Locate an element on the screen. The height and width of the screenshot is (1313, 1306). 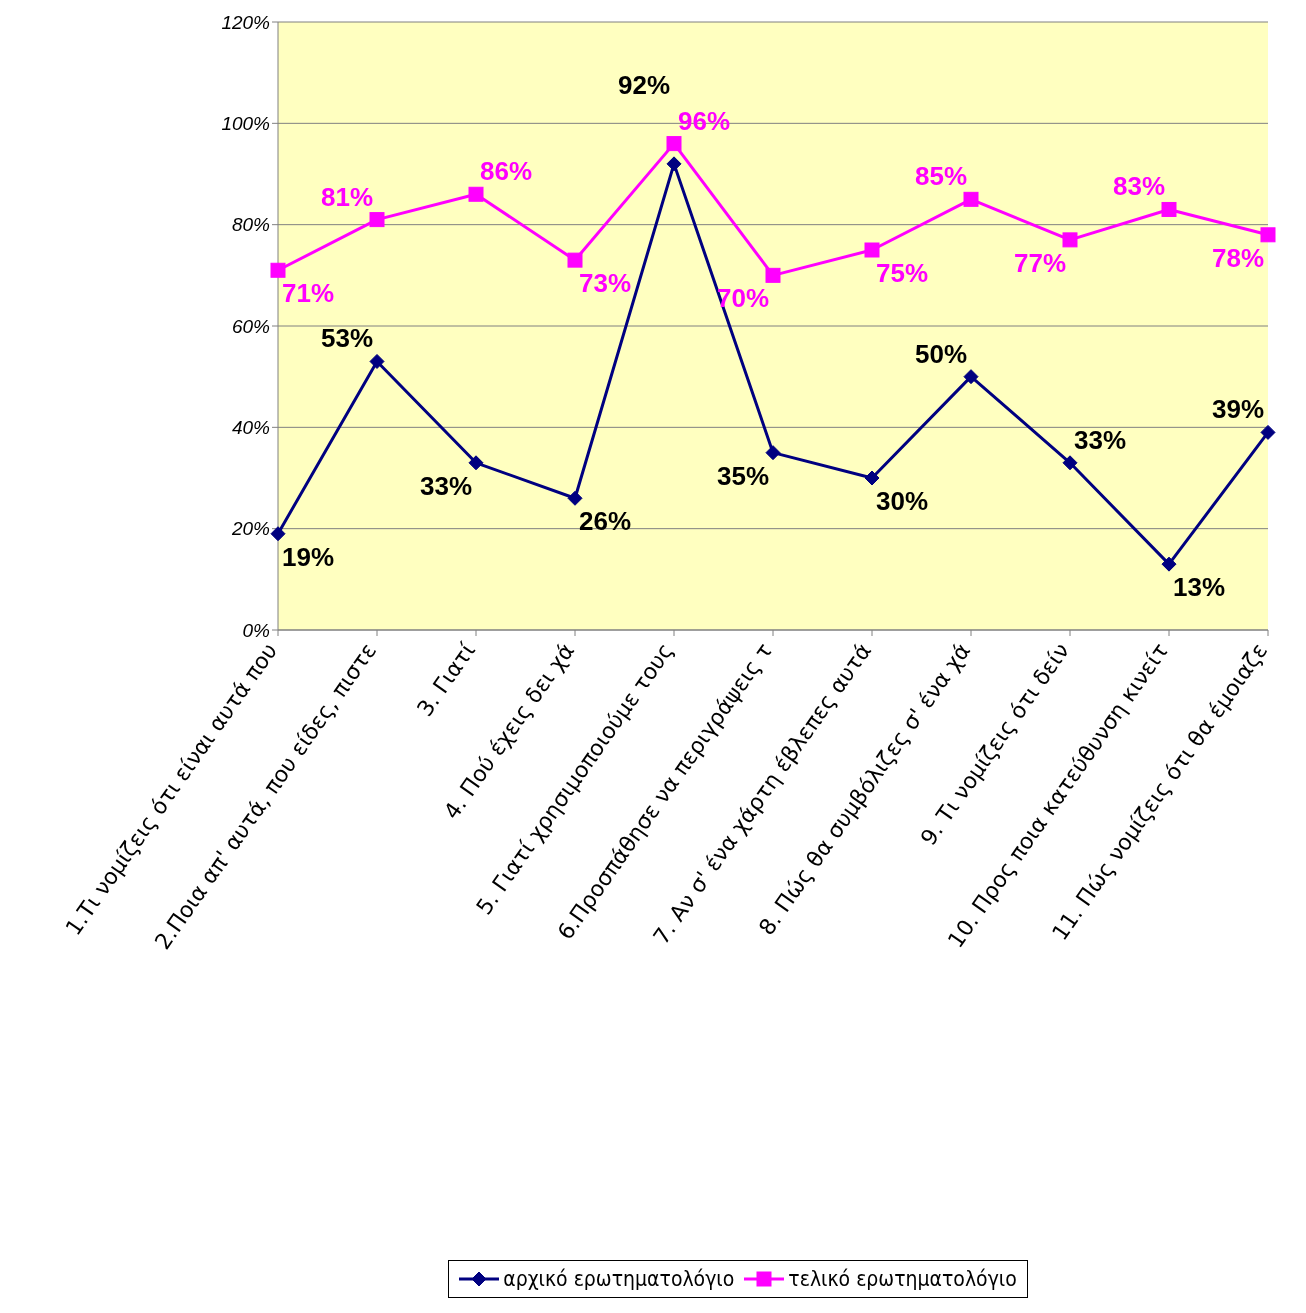
data-label: 75% is located at coordinates (902, 273).